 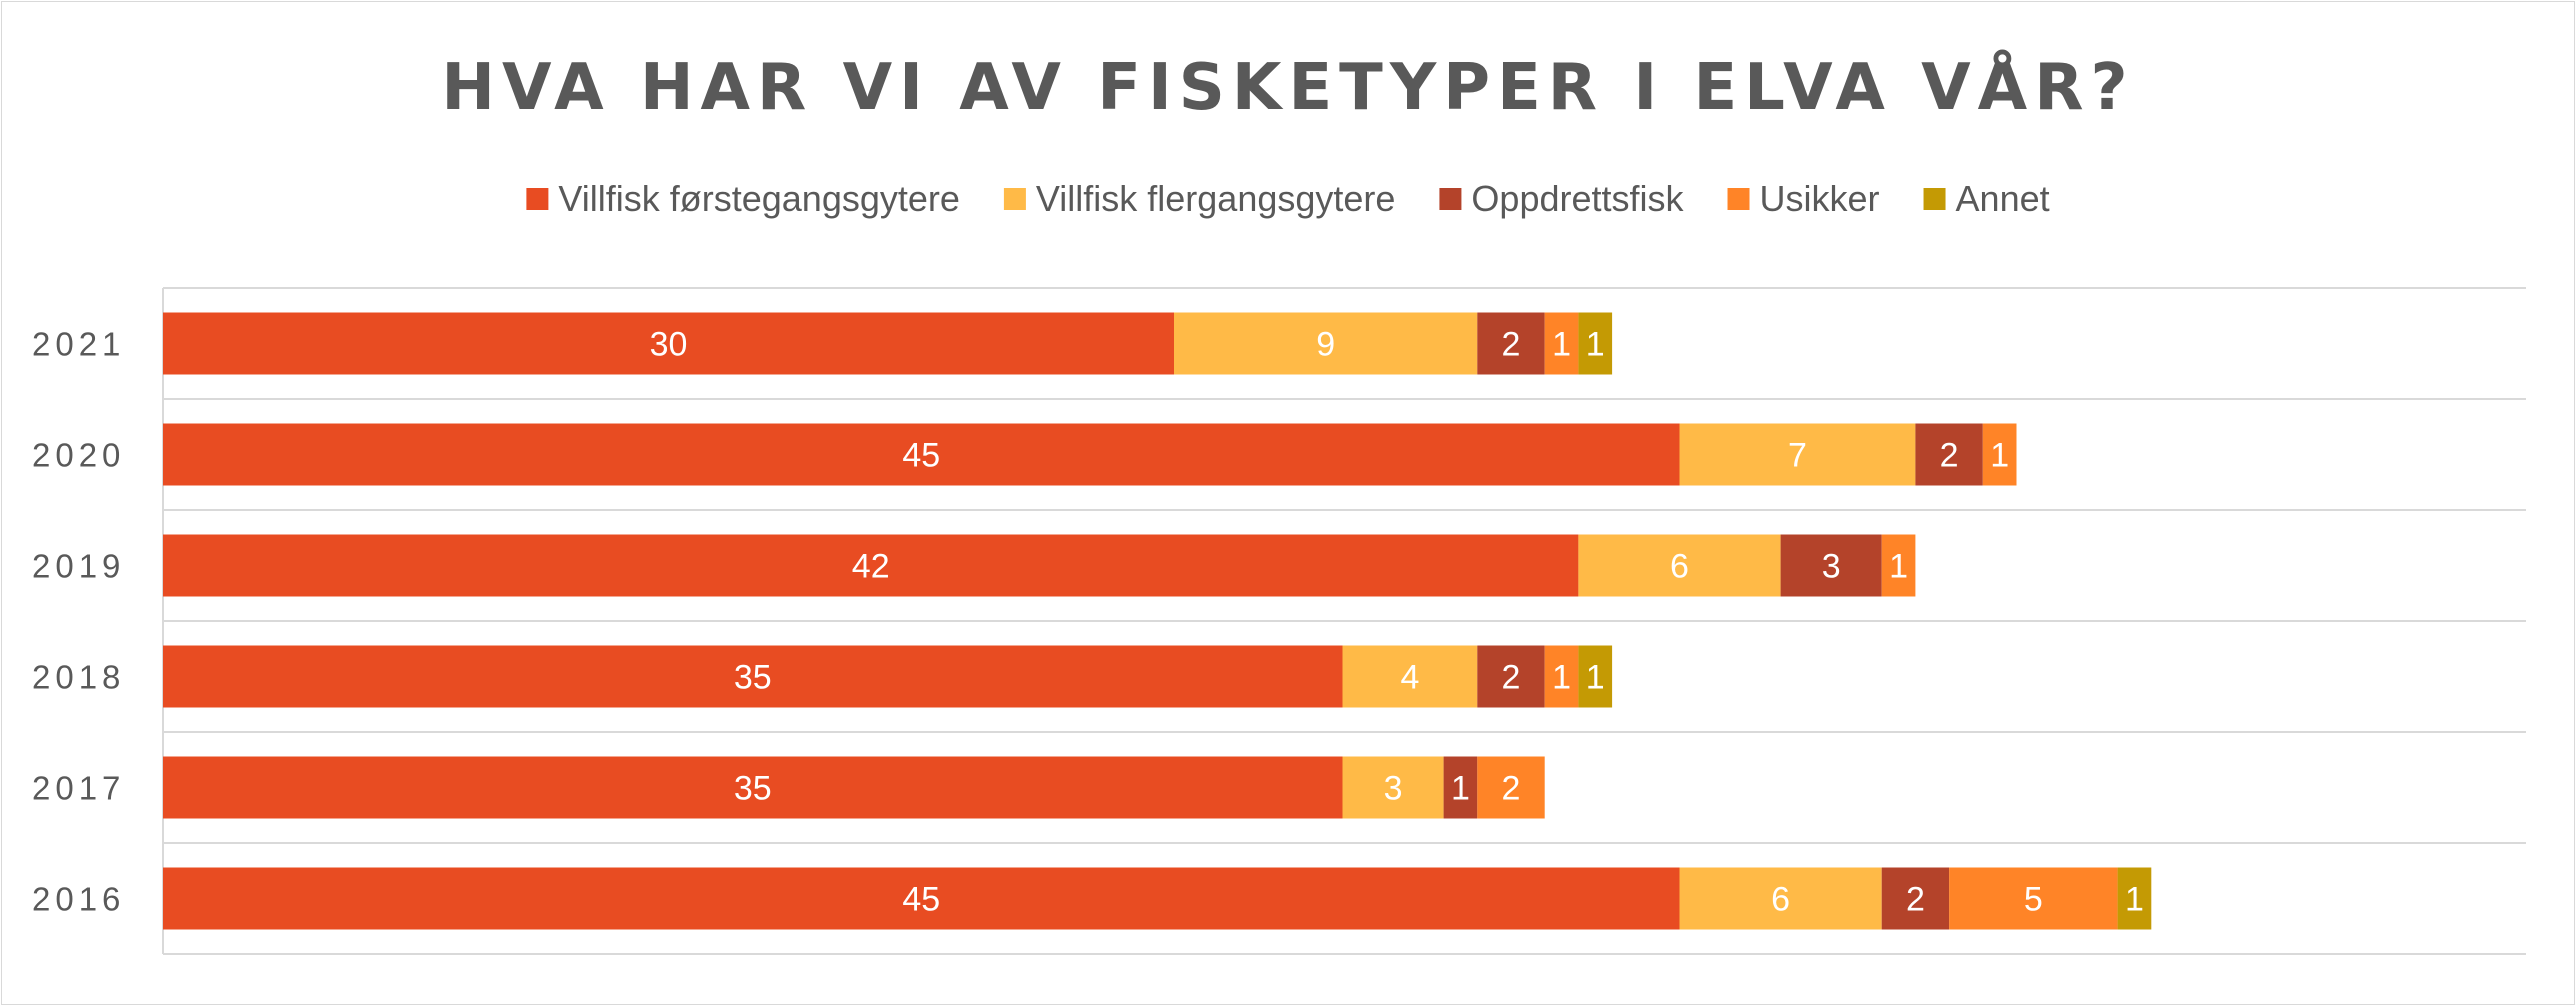 I want to click on data-label: 42, so click(x=871, y=567).